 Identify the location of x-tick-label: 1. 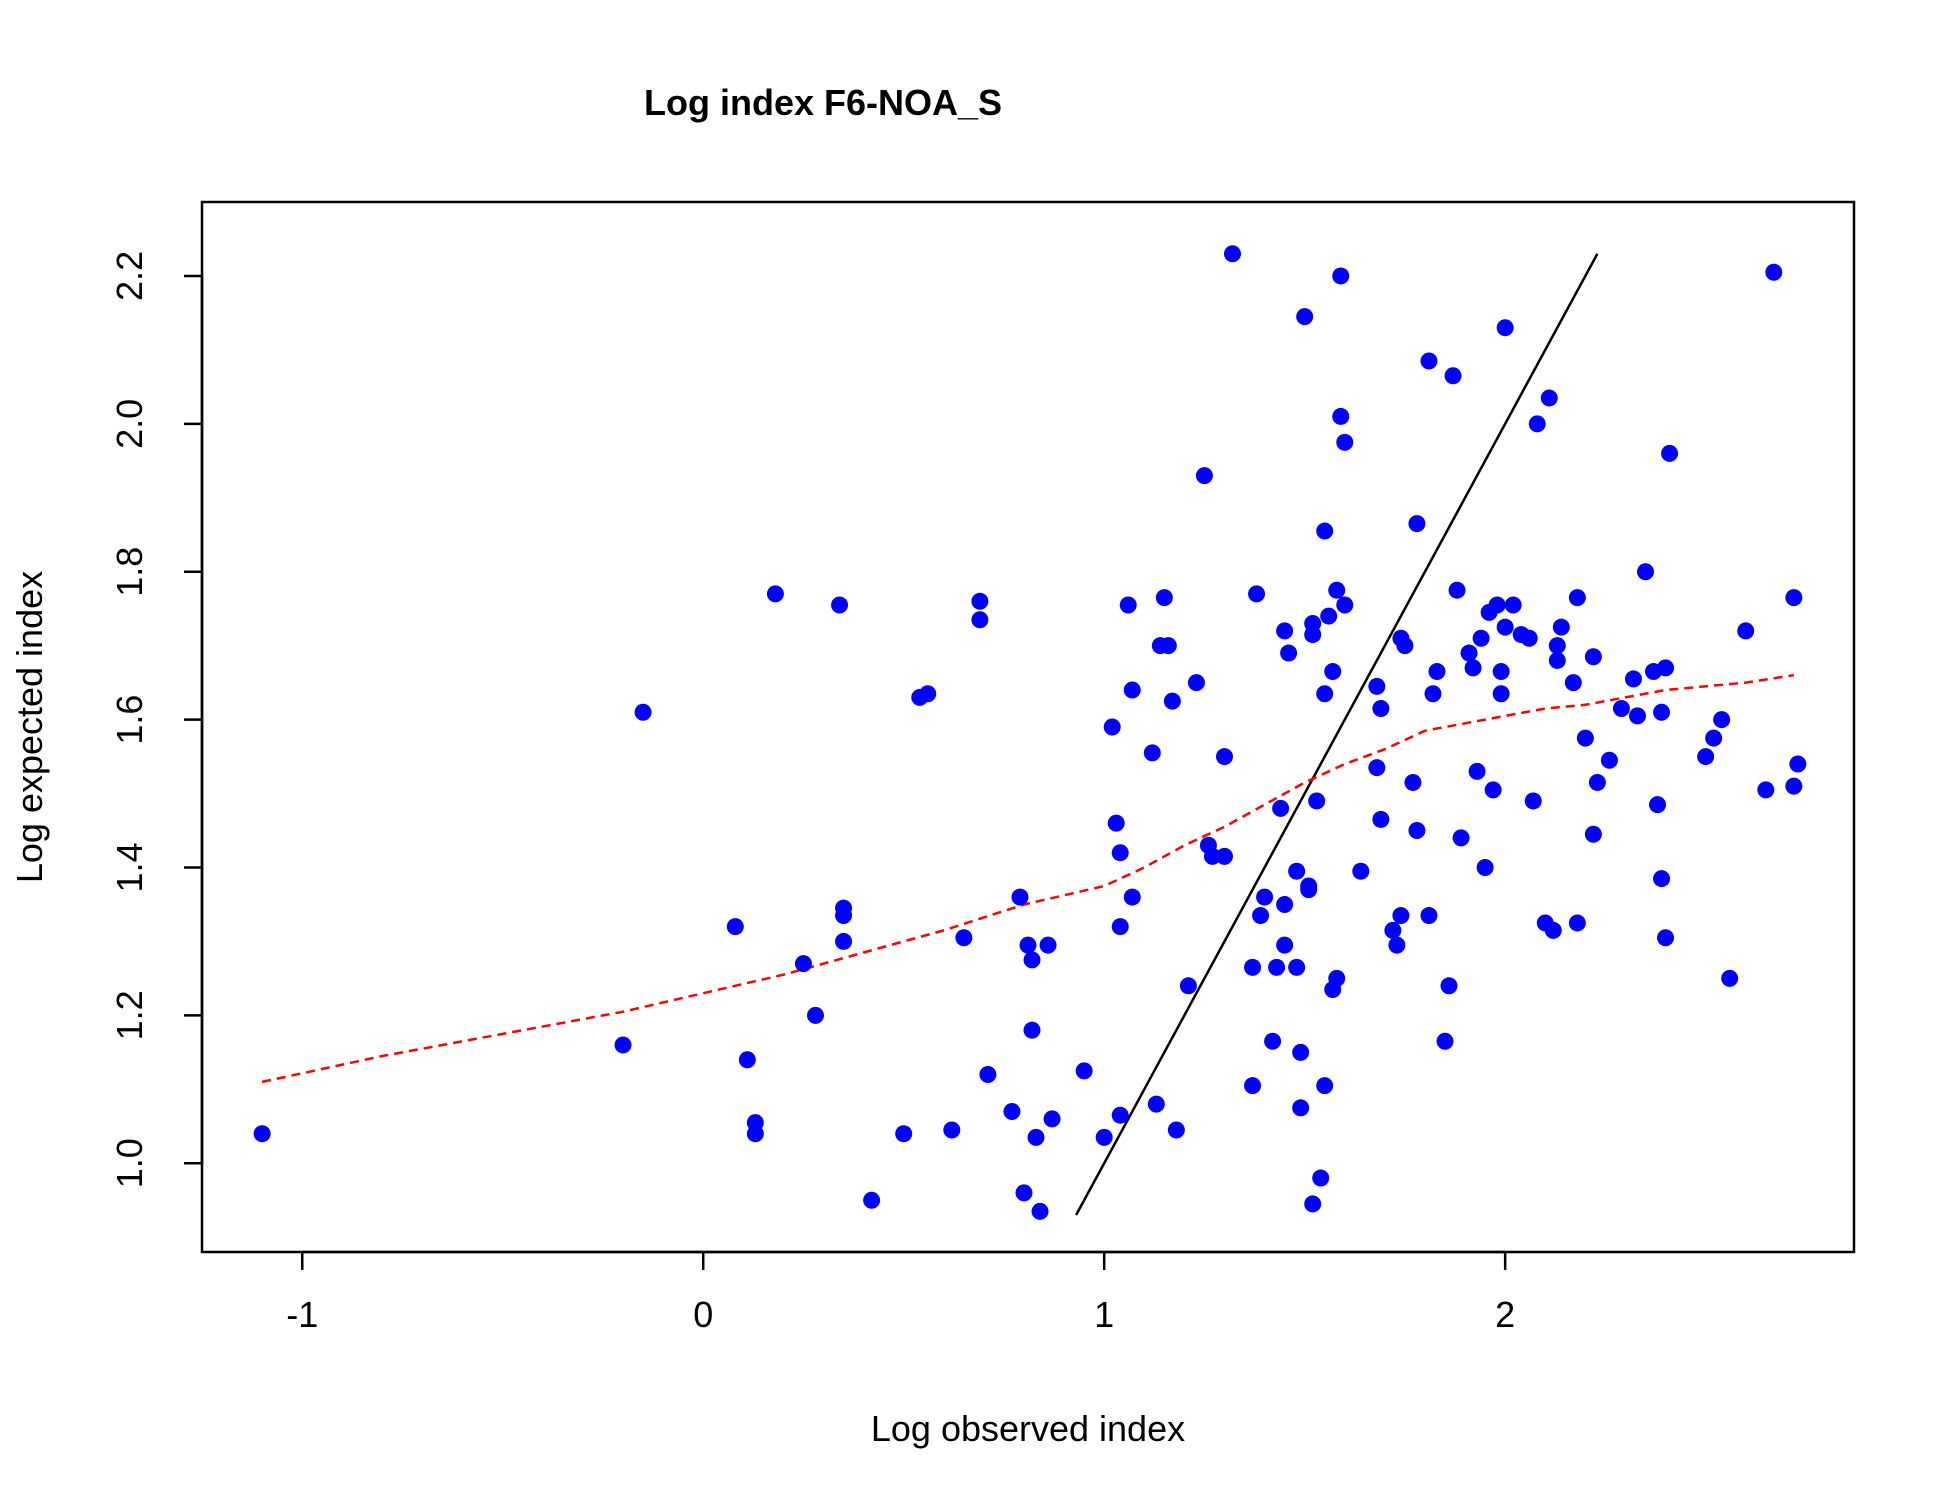
(1104, 1314).